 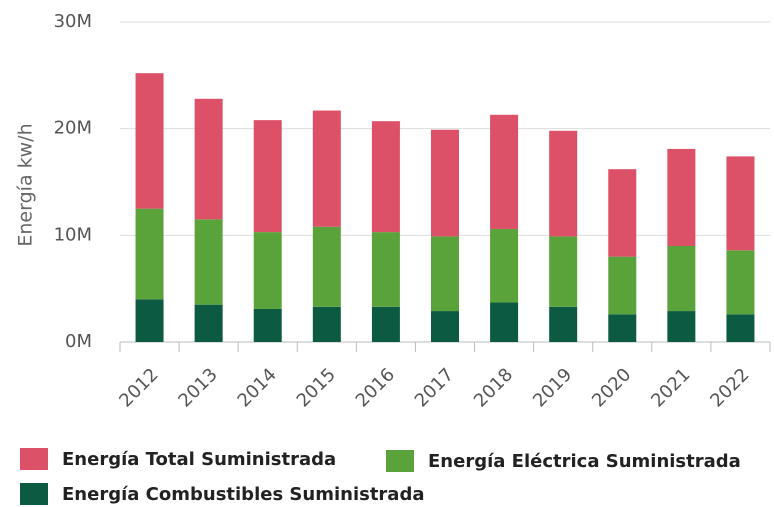 What do you see at coordinates (493, 387) in the screenshot?
I see `x-tick-label: 2018` at bounding box center [493, 387].